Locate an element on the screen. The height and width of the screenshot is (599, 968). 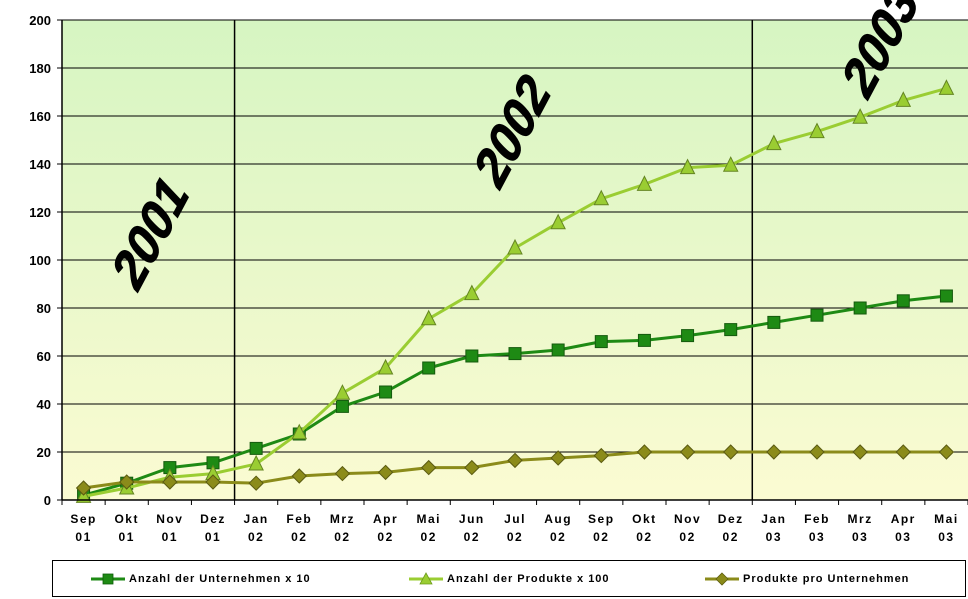
x-tick-label-month: Jan is located at coordinates (773, 519).